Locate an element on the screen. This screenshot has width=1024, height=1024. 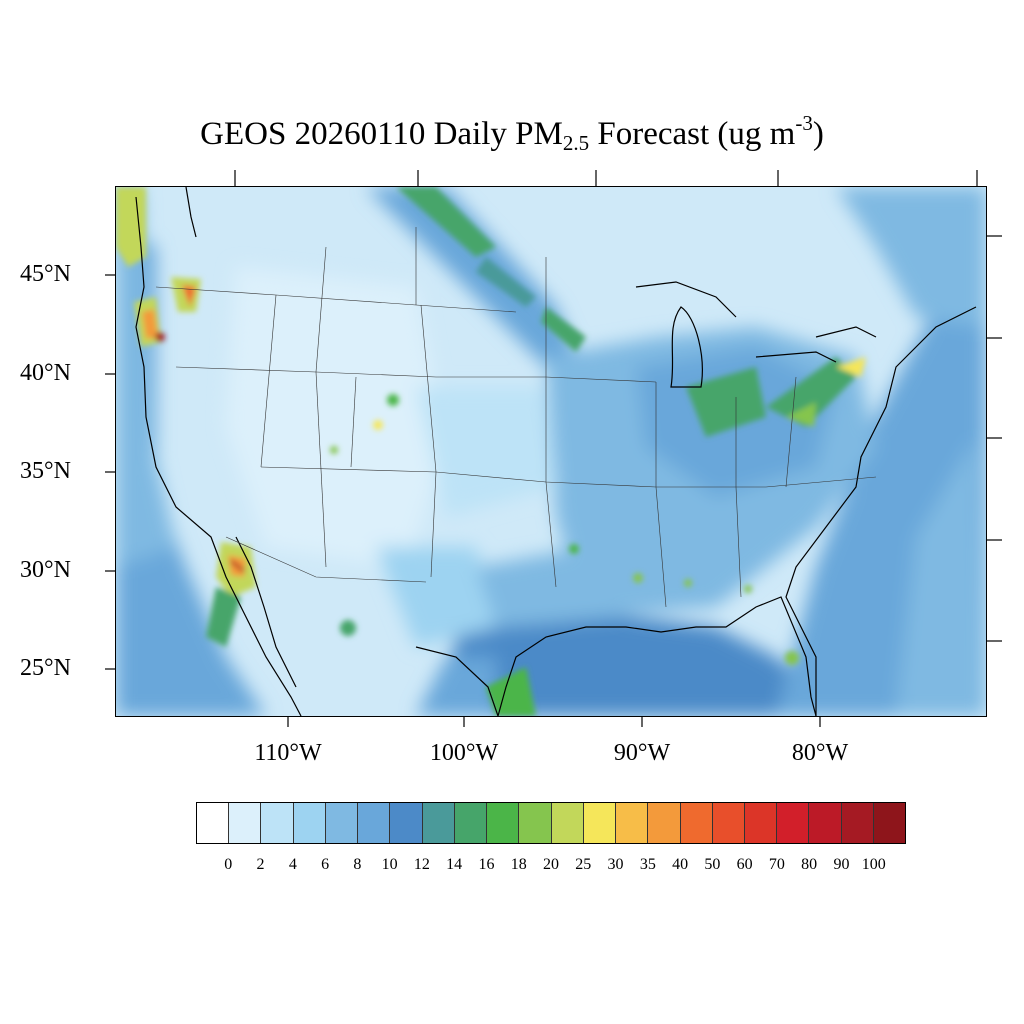
colorbar-label: 2 is located at coordinates (260, 864).